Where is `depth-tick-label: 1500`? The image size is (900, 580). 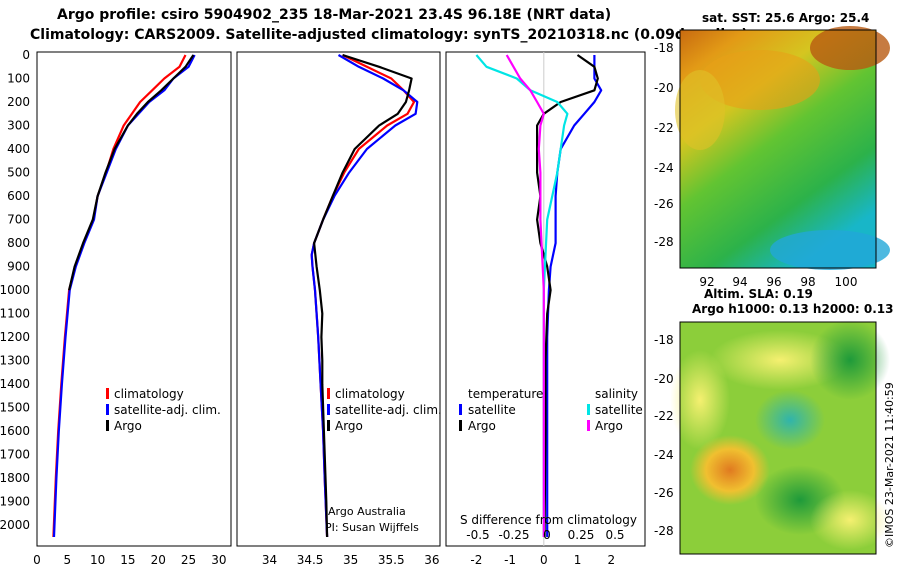 depth-tick-label: 1500 is located at coordinates (15, 408).